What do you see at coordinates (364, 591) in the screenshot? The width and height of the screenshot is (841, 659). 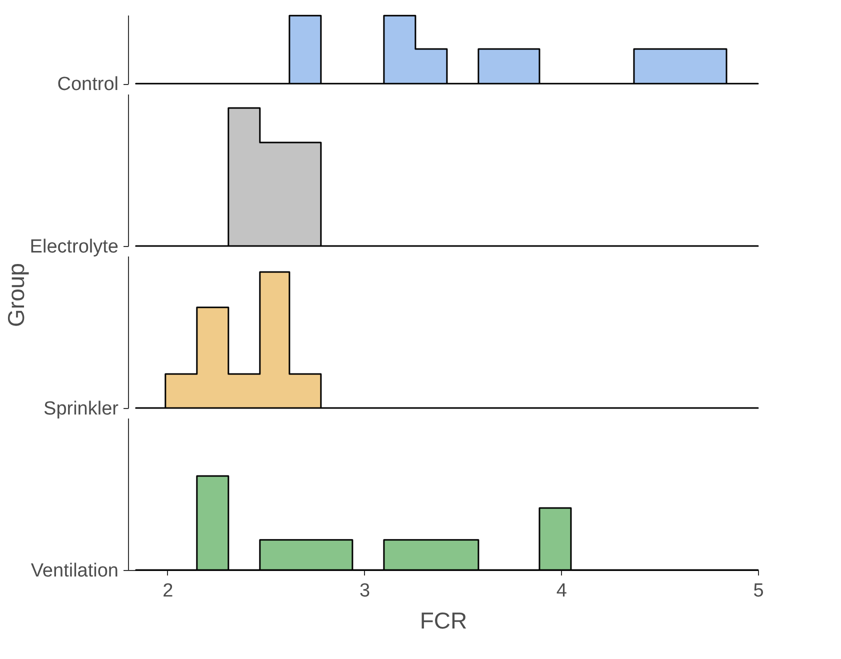 I see `x-tick-label: 3` at bounding box center [364, 591].